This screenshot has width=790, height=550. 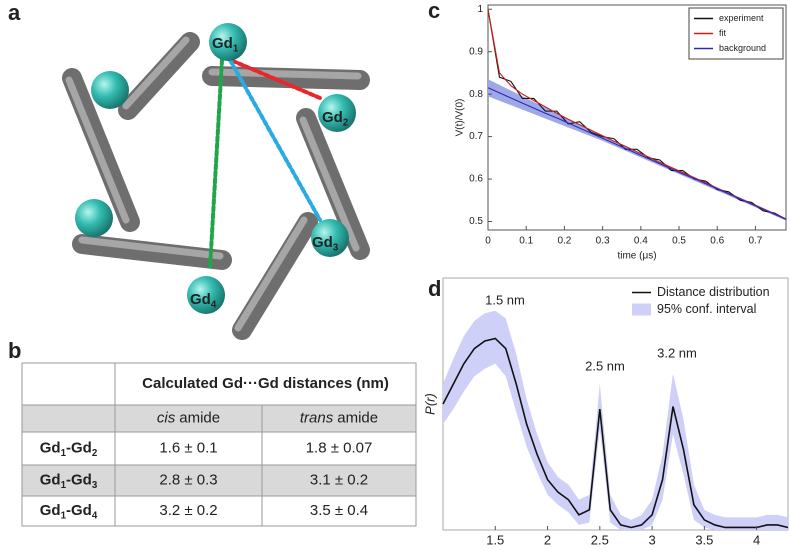 I want to click on annotation: 3.2 nm, so click(x=677, y=352).